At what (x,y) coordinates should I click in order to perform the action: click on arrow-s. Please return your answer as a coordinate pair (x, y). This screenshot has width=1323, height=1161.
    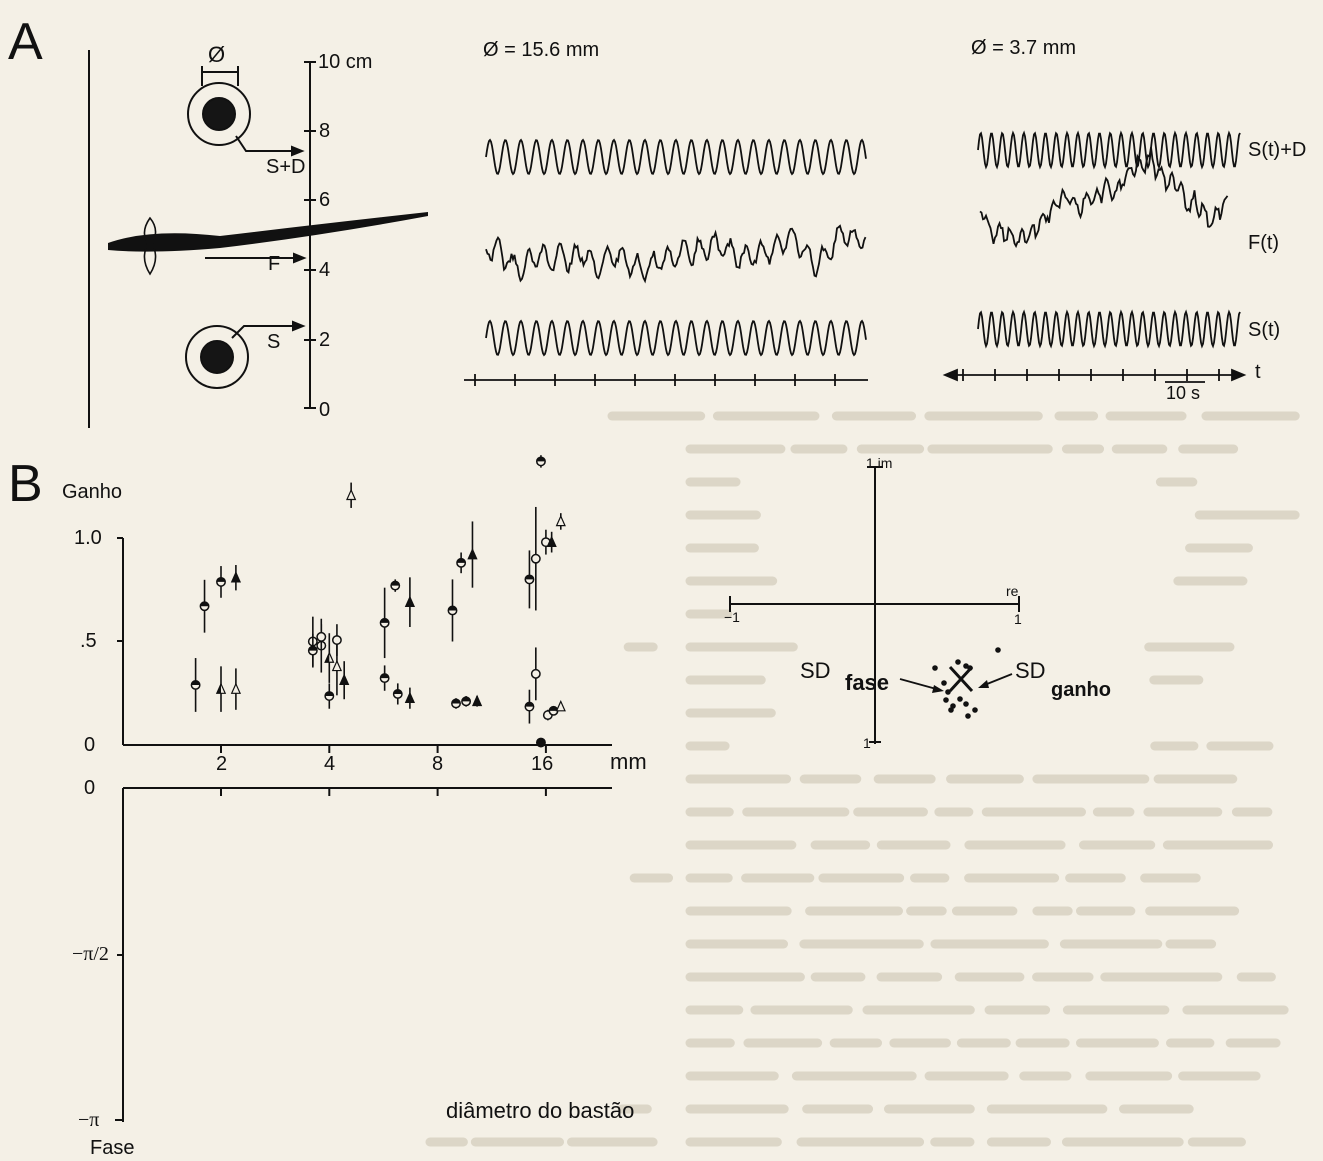
    Looking at the image, I should click on (265, 332).